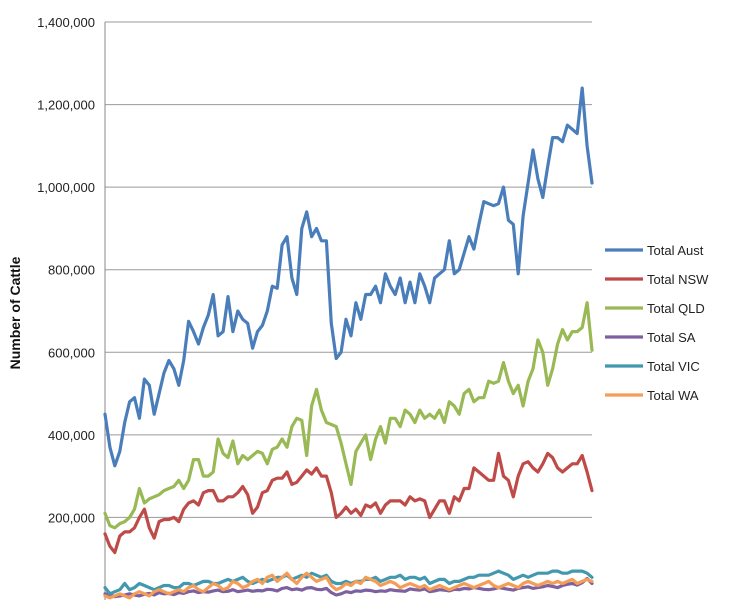 The height and width of the screenshot is (600, 737). I want to click on legend-label: Total NSW, so click(678, 279).